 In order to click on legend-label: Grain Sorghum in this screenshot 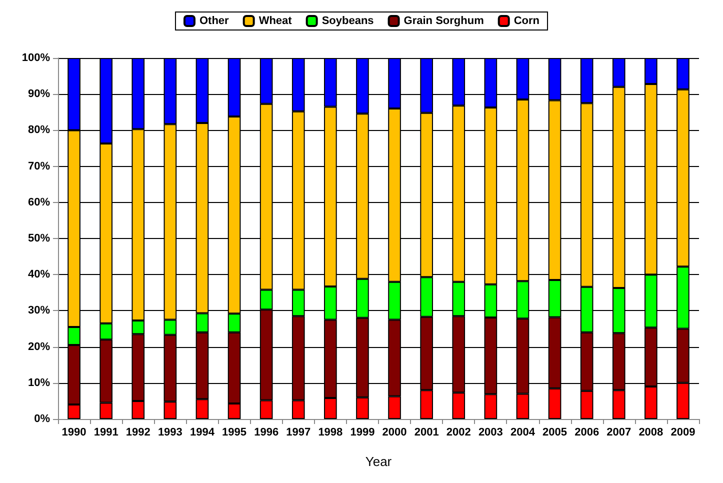, I will do `click(444, 21)`.